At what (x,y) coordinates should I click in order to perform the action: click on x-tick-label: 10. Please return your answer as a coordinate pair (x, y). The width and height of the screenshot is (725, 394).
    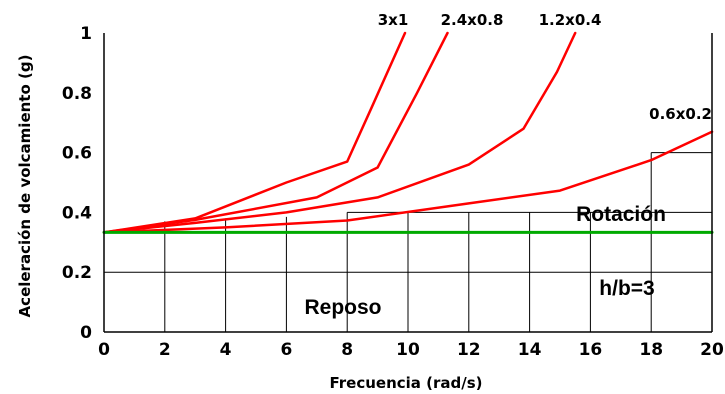
    Looking at the image, I should click on (408, 350).